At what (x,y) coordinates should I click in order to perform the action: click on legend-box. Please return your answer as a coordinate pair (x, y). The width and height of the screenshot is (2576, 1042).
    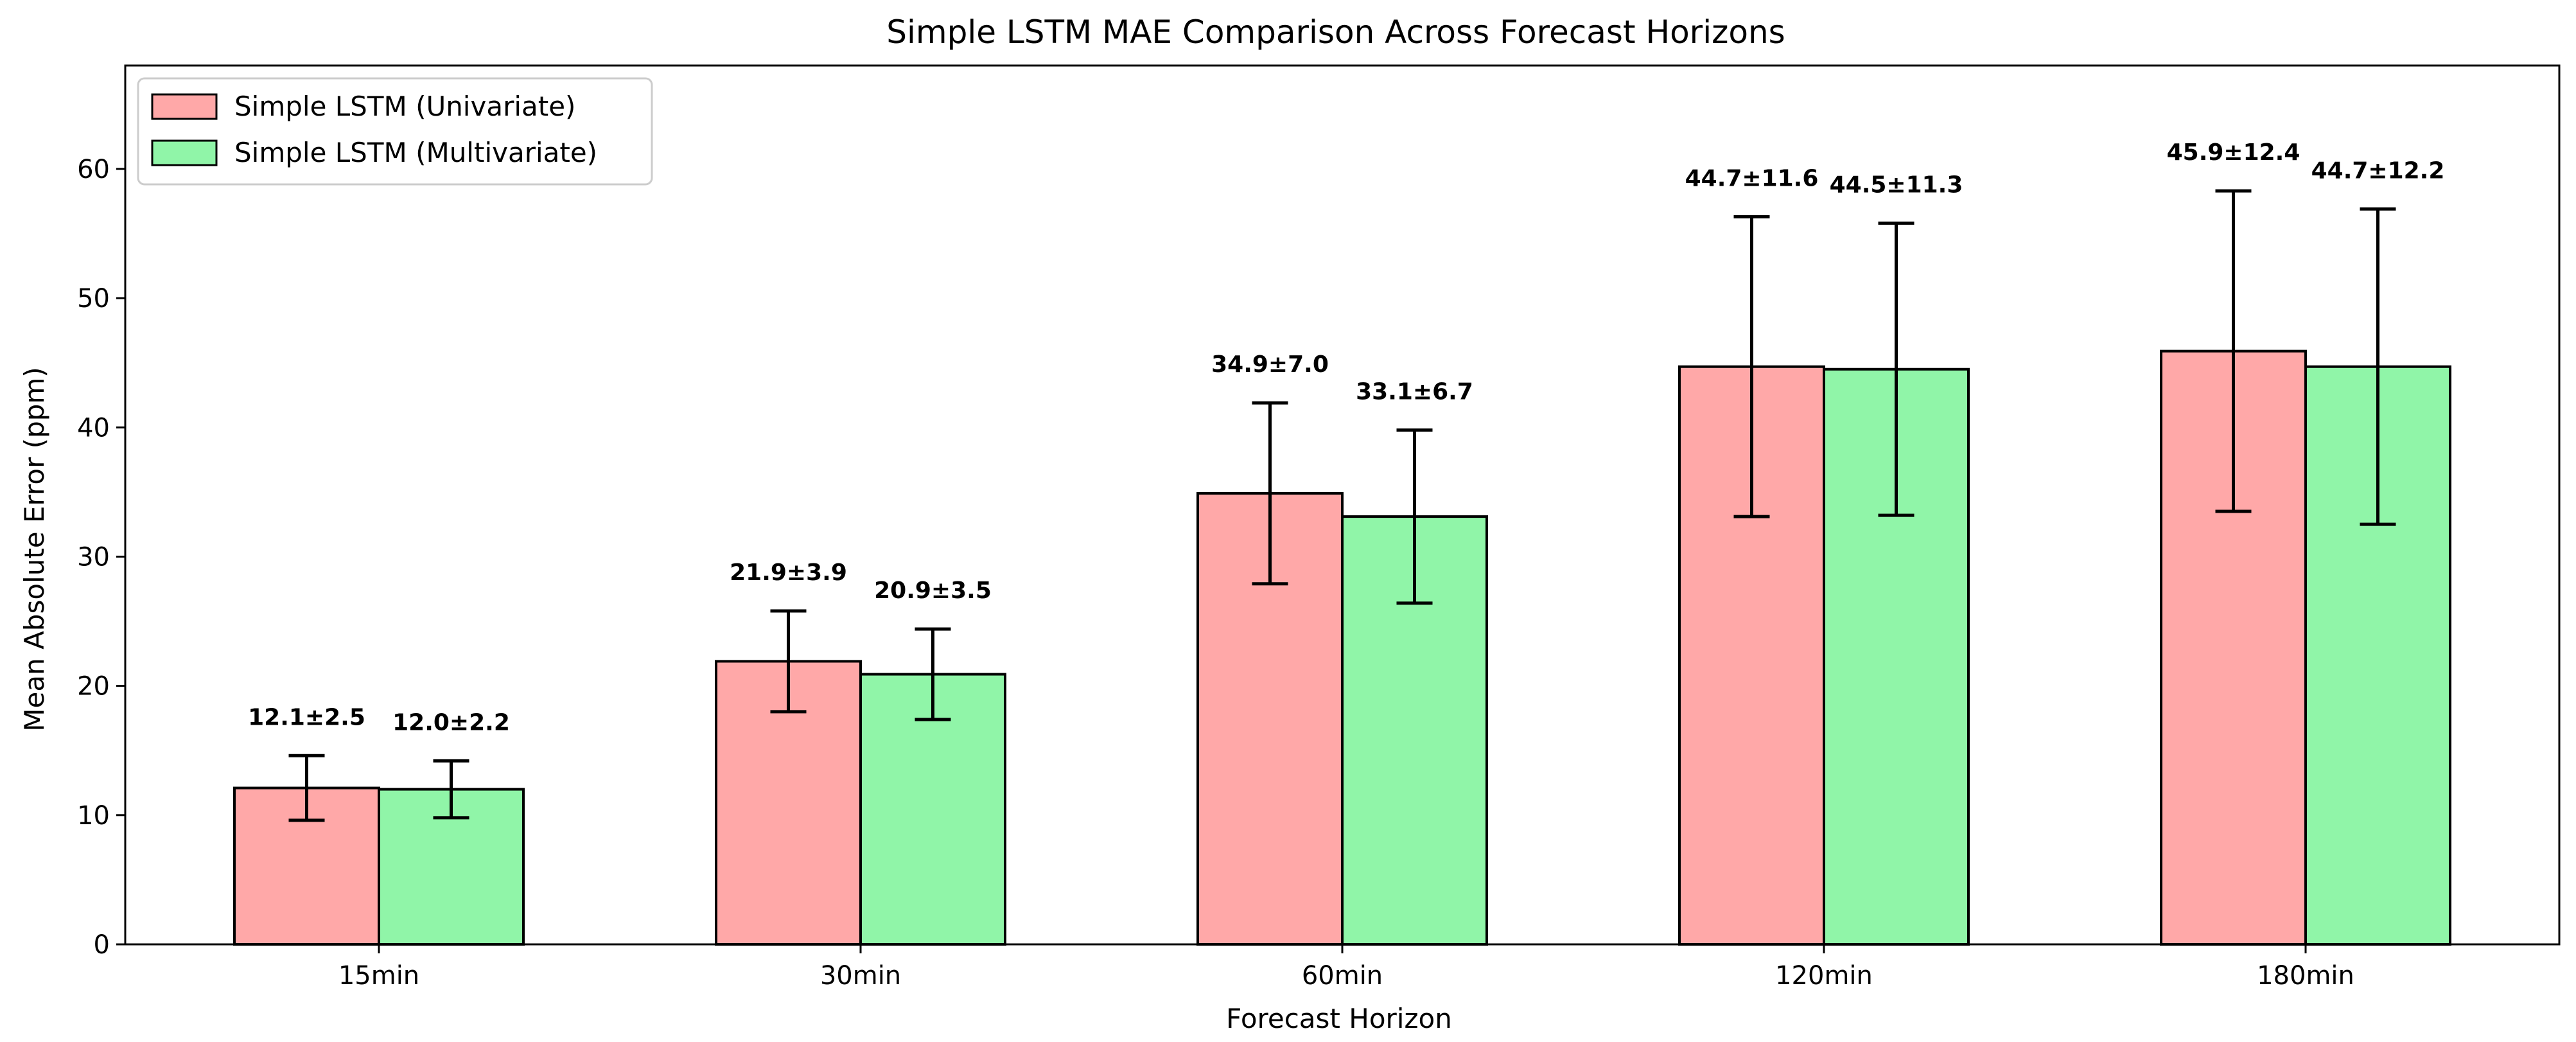
    Looking at the image, I should click on (395, 131).